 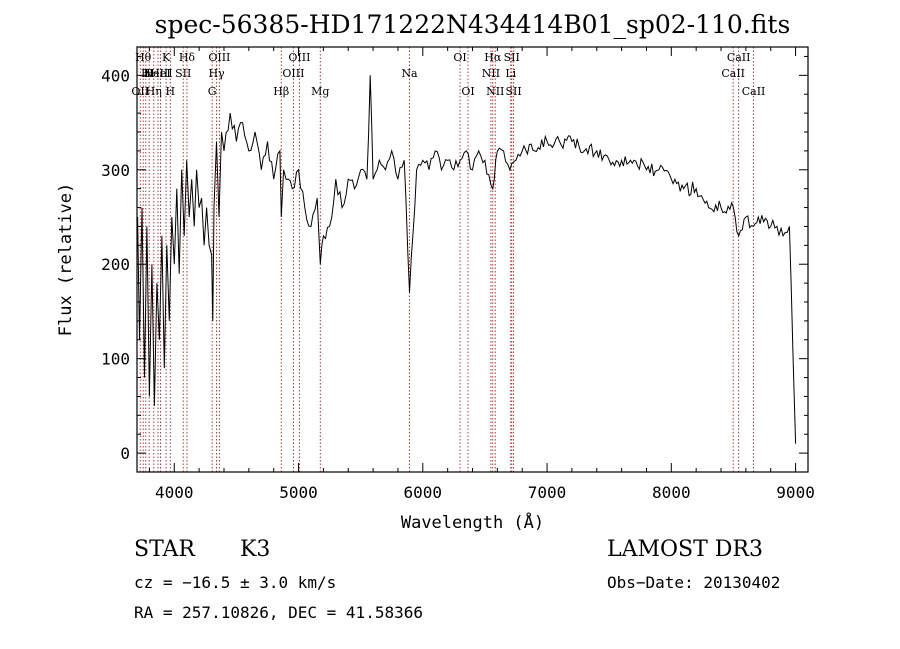 What do you see at coordinates (733, 73) in the screenshot?
I see `line-label-27: CaII` at bounding box center [733, 73].